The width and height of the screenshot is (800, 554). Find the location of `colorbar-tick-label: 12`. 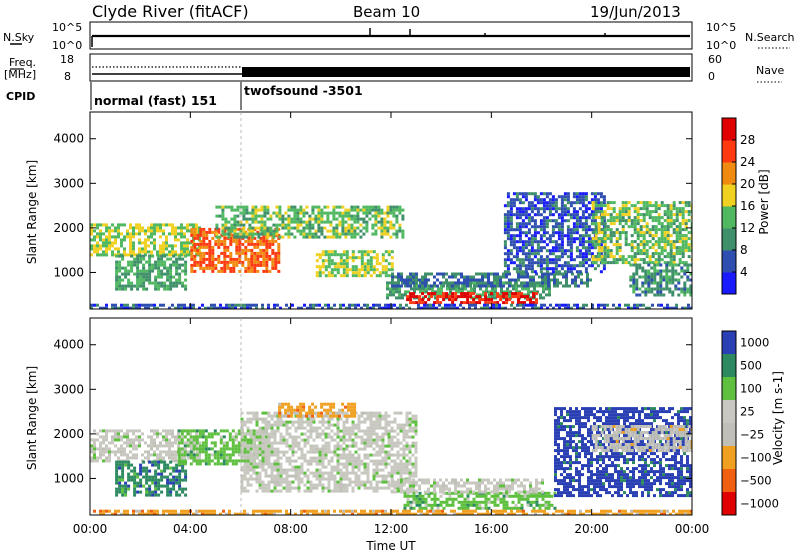

colorbar-tick-label: 12 is located at coordinates (747, 228).